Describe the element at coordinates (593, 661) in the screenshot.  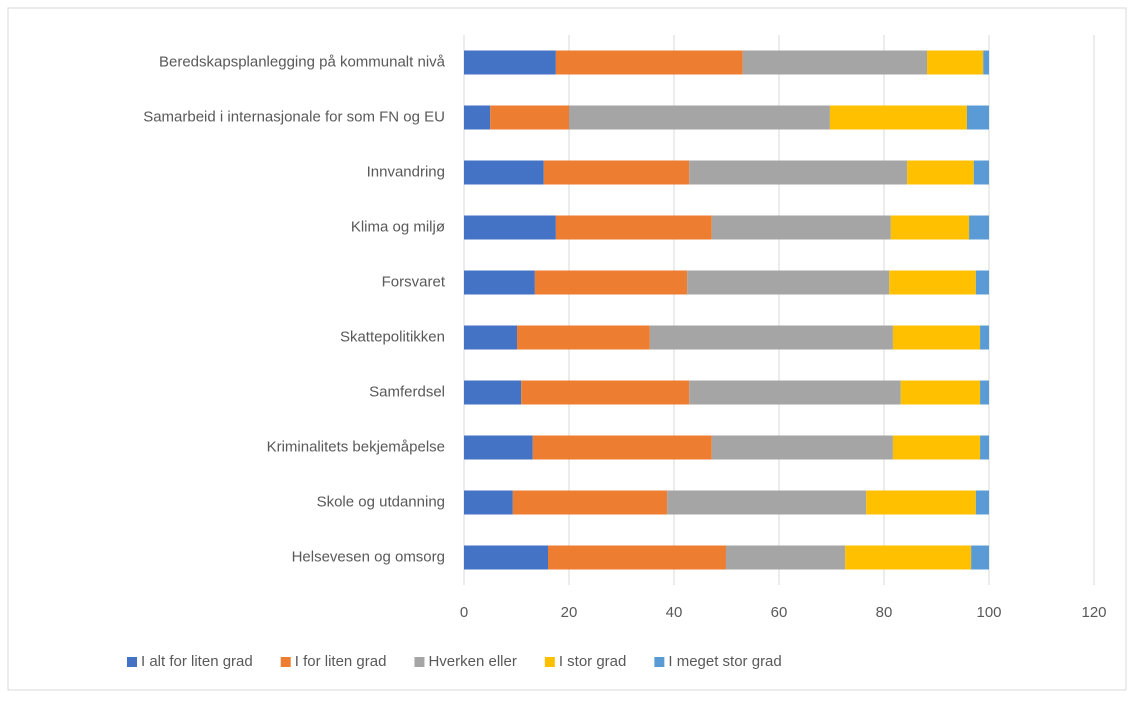
I see `legend-label: I stor grad` at that location.